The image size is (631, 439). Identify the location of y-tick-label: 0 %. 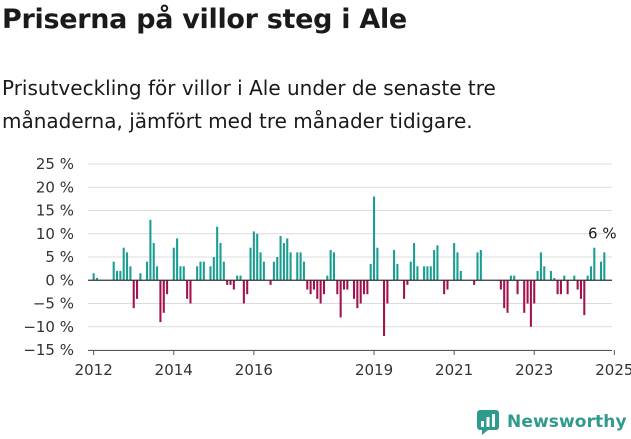
(59, 280).